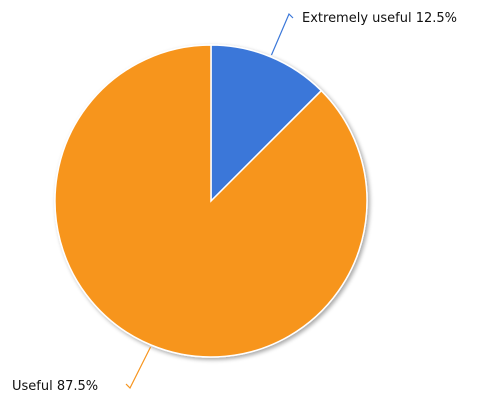  Describe the element at coordinates (379, 18) in the screenshot. I see `slice-label-extremely-useful: Extremely useful 12.5%` at that location.